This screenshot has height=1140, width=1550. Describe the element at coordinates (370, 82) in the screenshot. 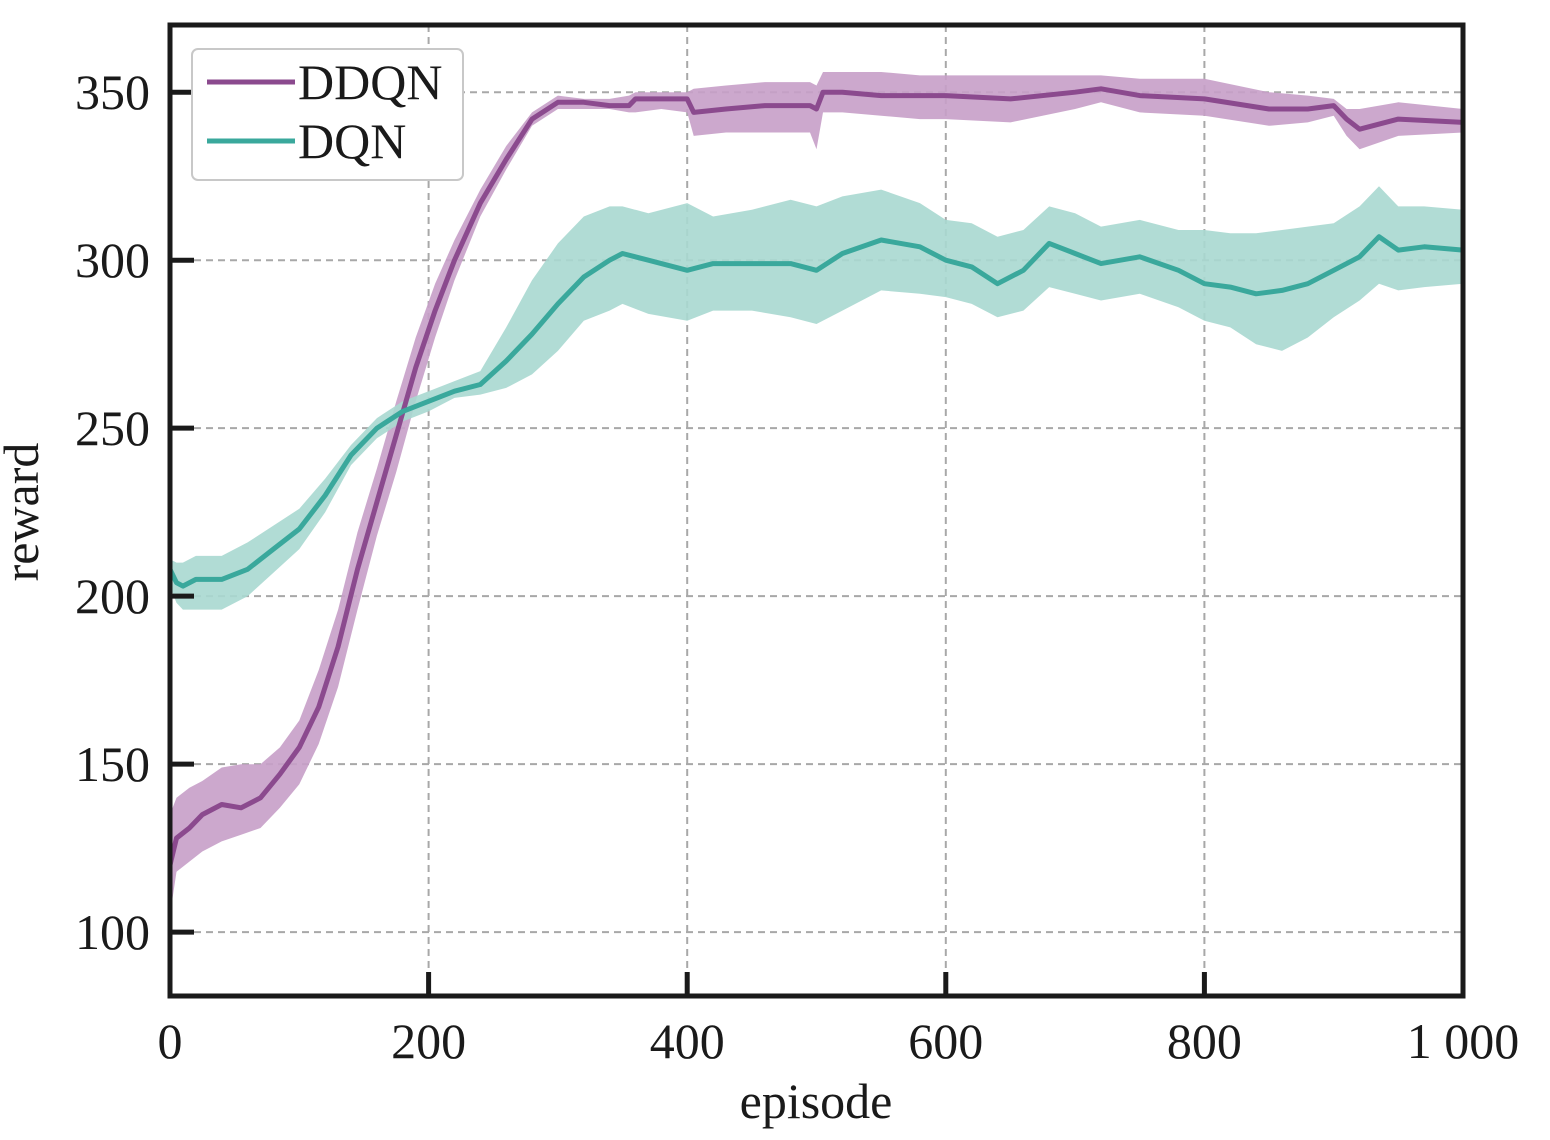

I see `legend-label-ddqn: DDQN` at that location.